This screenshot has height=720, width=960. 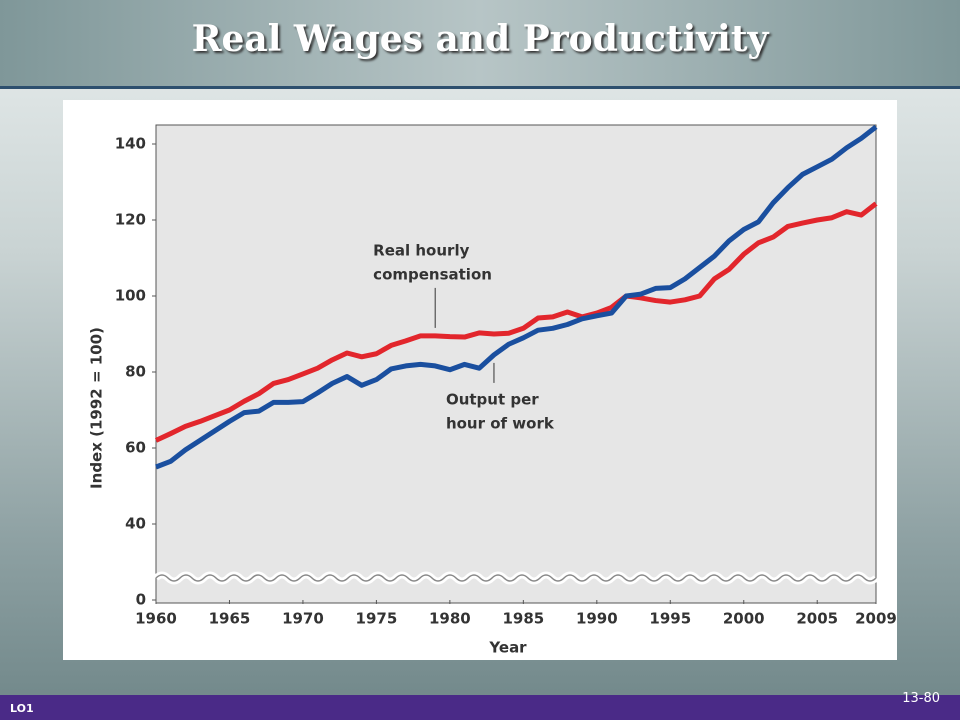 I want to click on y-axis-label: Index (1992 = 100), so click(x=97, y=408).